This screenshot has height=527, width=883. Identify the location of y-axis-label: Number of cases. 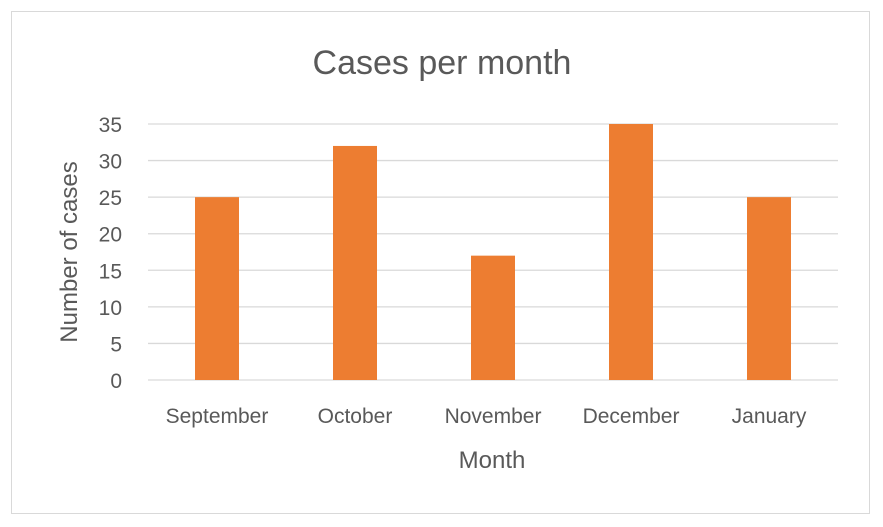
(69, 251).